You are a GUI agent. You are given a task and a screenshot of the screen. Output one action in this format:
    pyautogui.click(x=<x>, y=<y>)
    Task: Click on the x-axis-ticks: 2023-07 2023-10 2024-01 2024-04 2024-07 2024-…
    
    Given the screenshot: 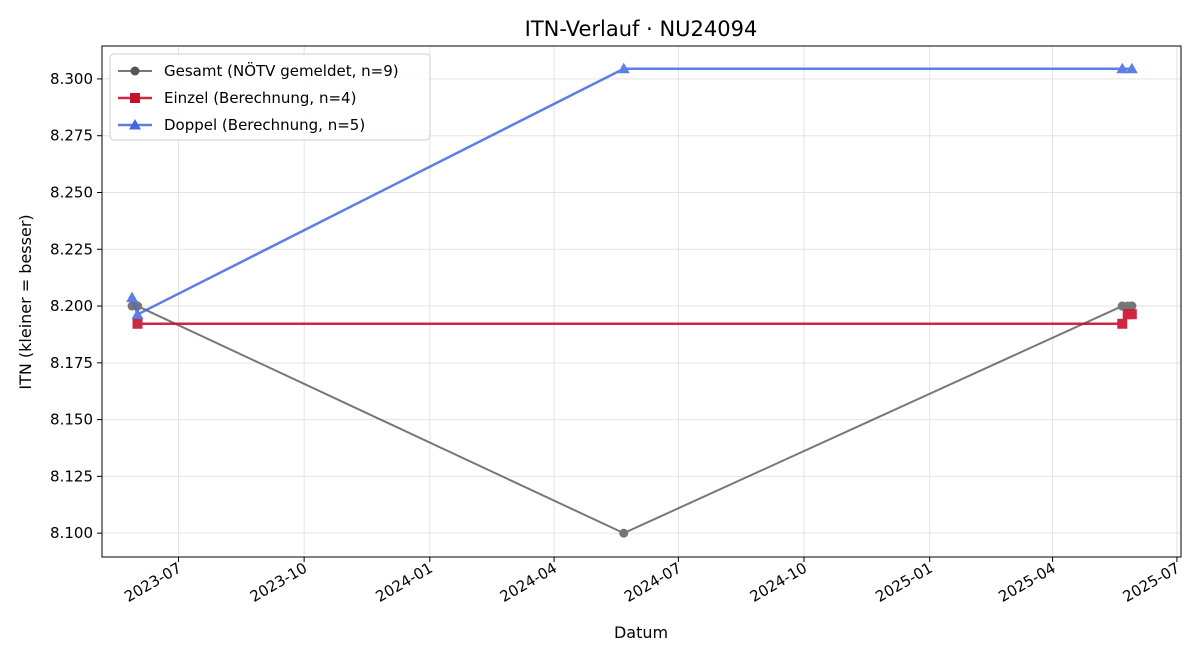 What is the action you would take?
    pyautogui.click(x=652, y=581)
    